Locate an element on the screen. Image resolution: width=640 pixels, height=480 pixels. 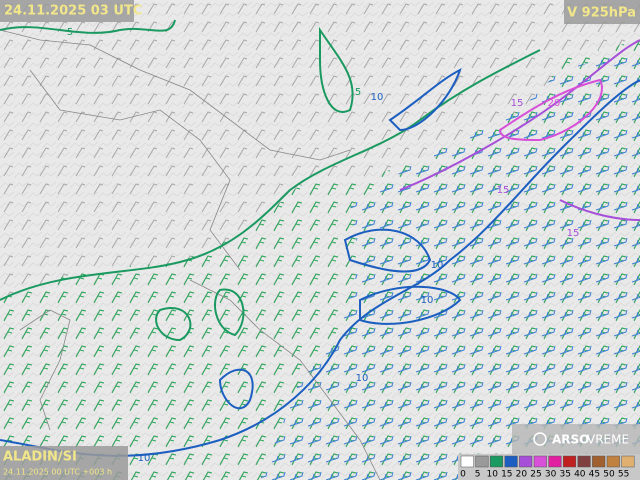
model-name: ALADIN/SI is located at coordinates (40, 457).